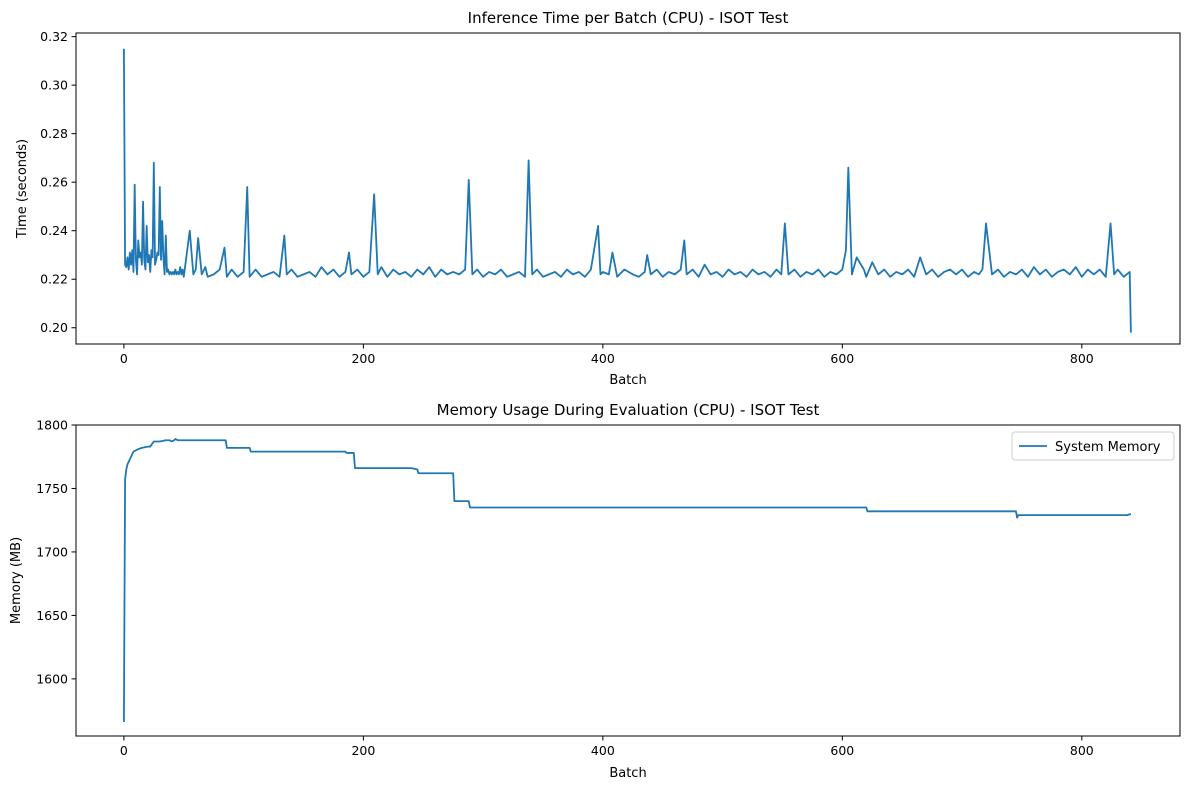 Image resolution: width=1190 pixels, height=790 pixels. I want to click on y-tick-label: 1700, so click(52, 551).